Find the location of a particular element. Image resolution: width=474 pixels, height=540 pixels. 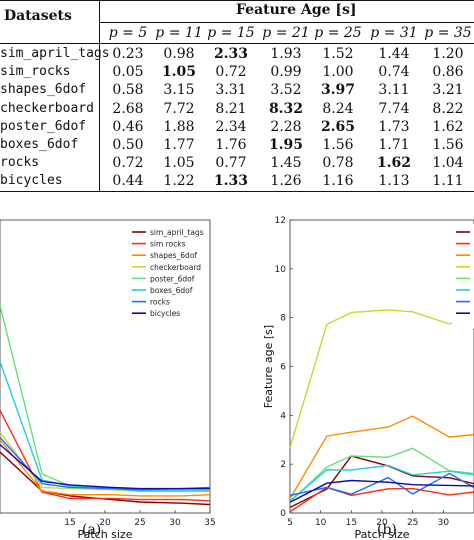

p-header: p = 21 is located at coordinates (286, 33).